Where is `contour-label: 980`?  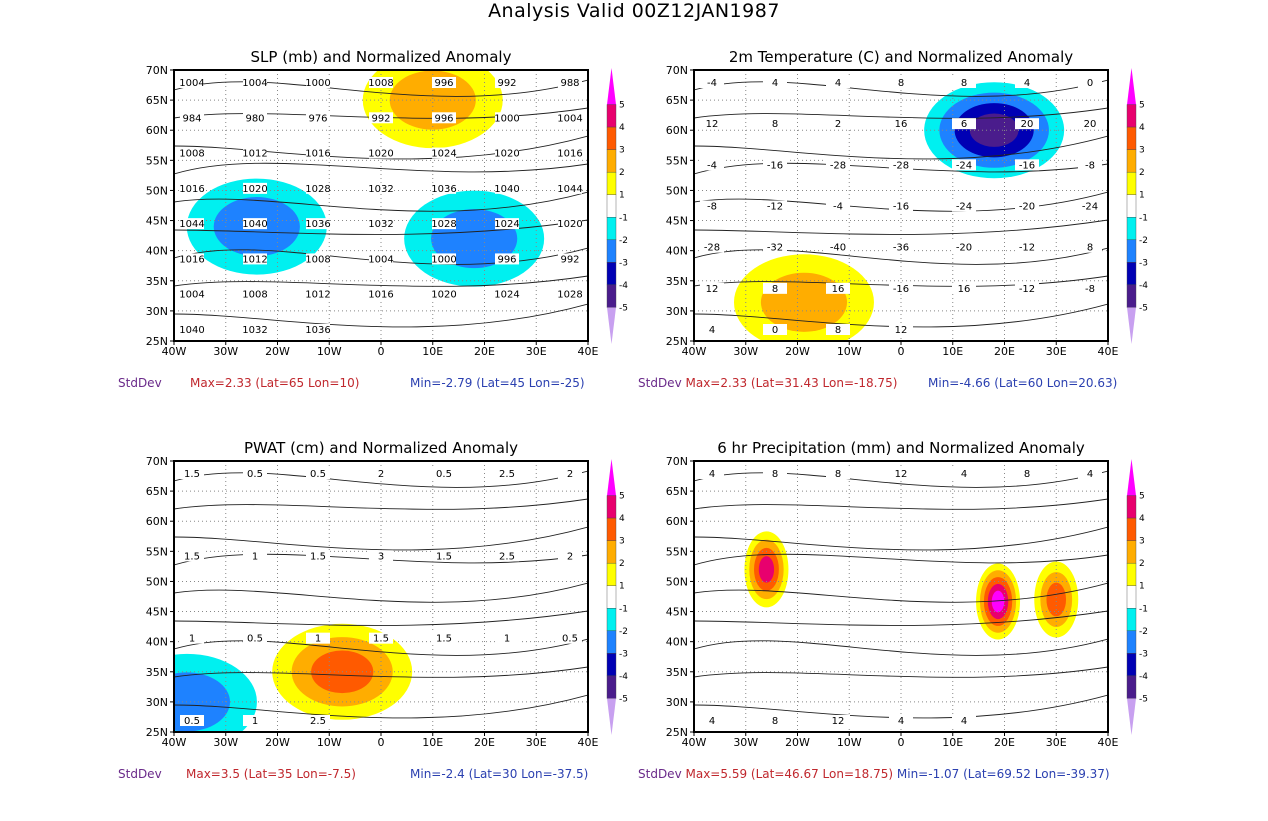
contour-label: 980 is located at coordinates (254, 118).